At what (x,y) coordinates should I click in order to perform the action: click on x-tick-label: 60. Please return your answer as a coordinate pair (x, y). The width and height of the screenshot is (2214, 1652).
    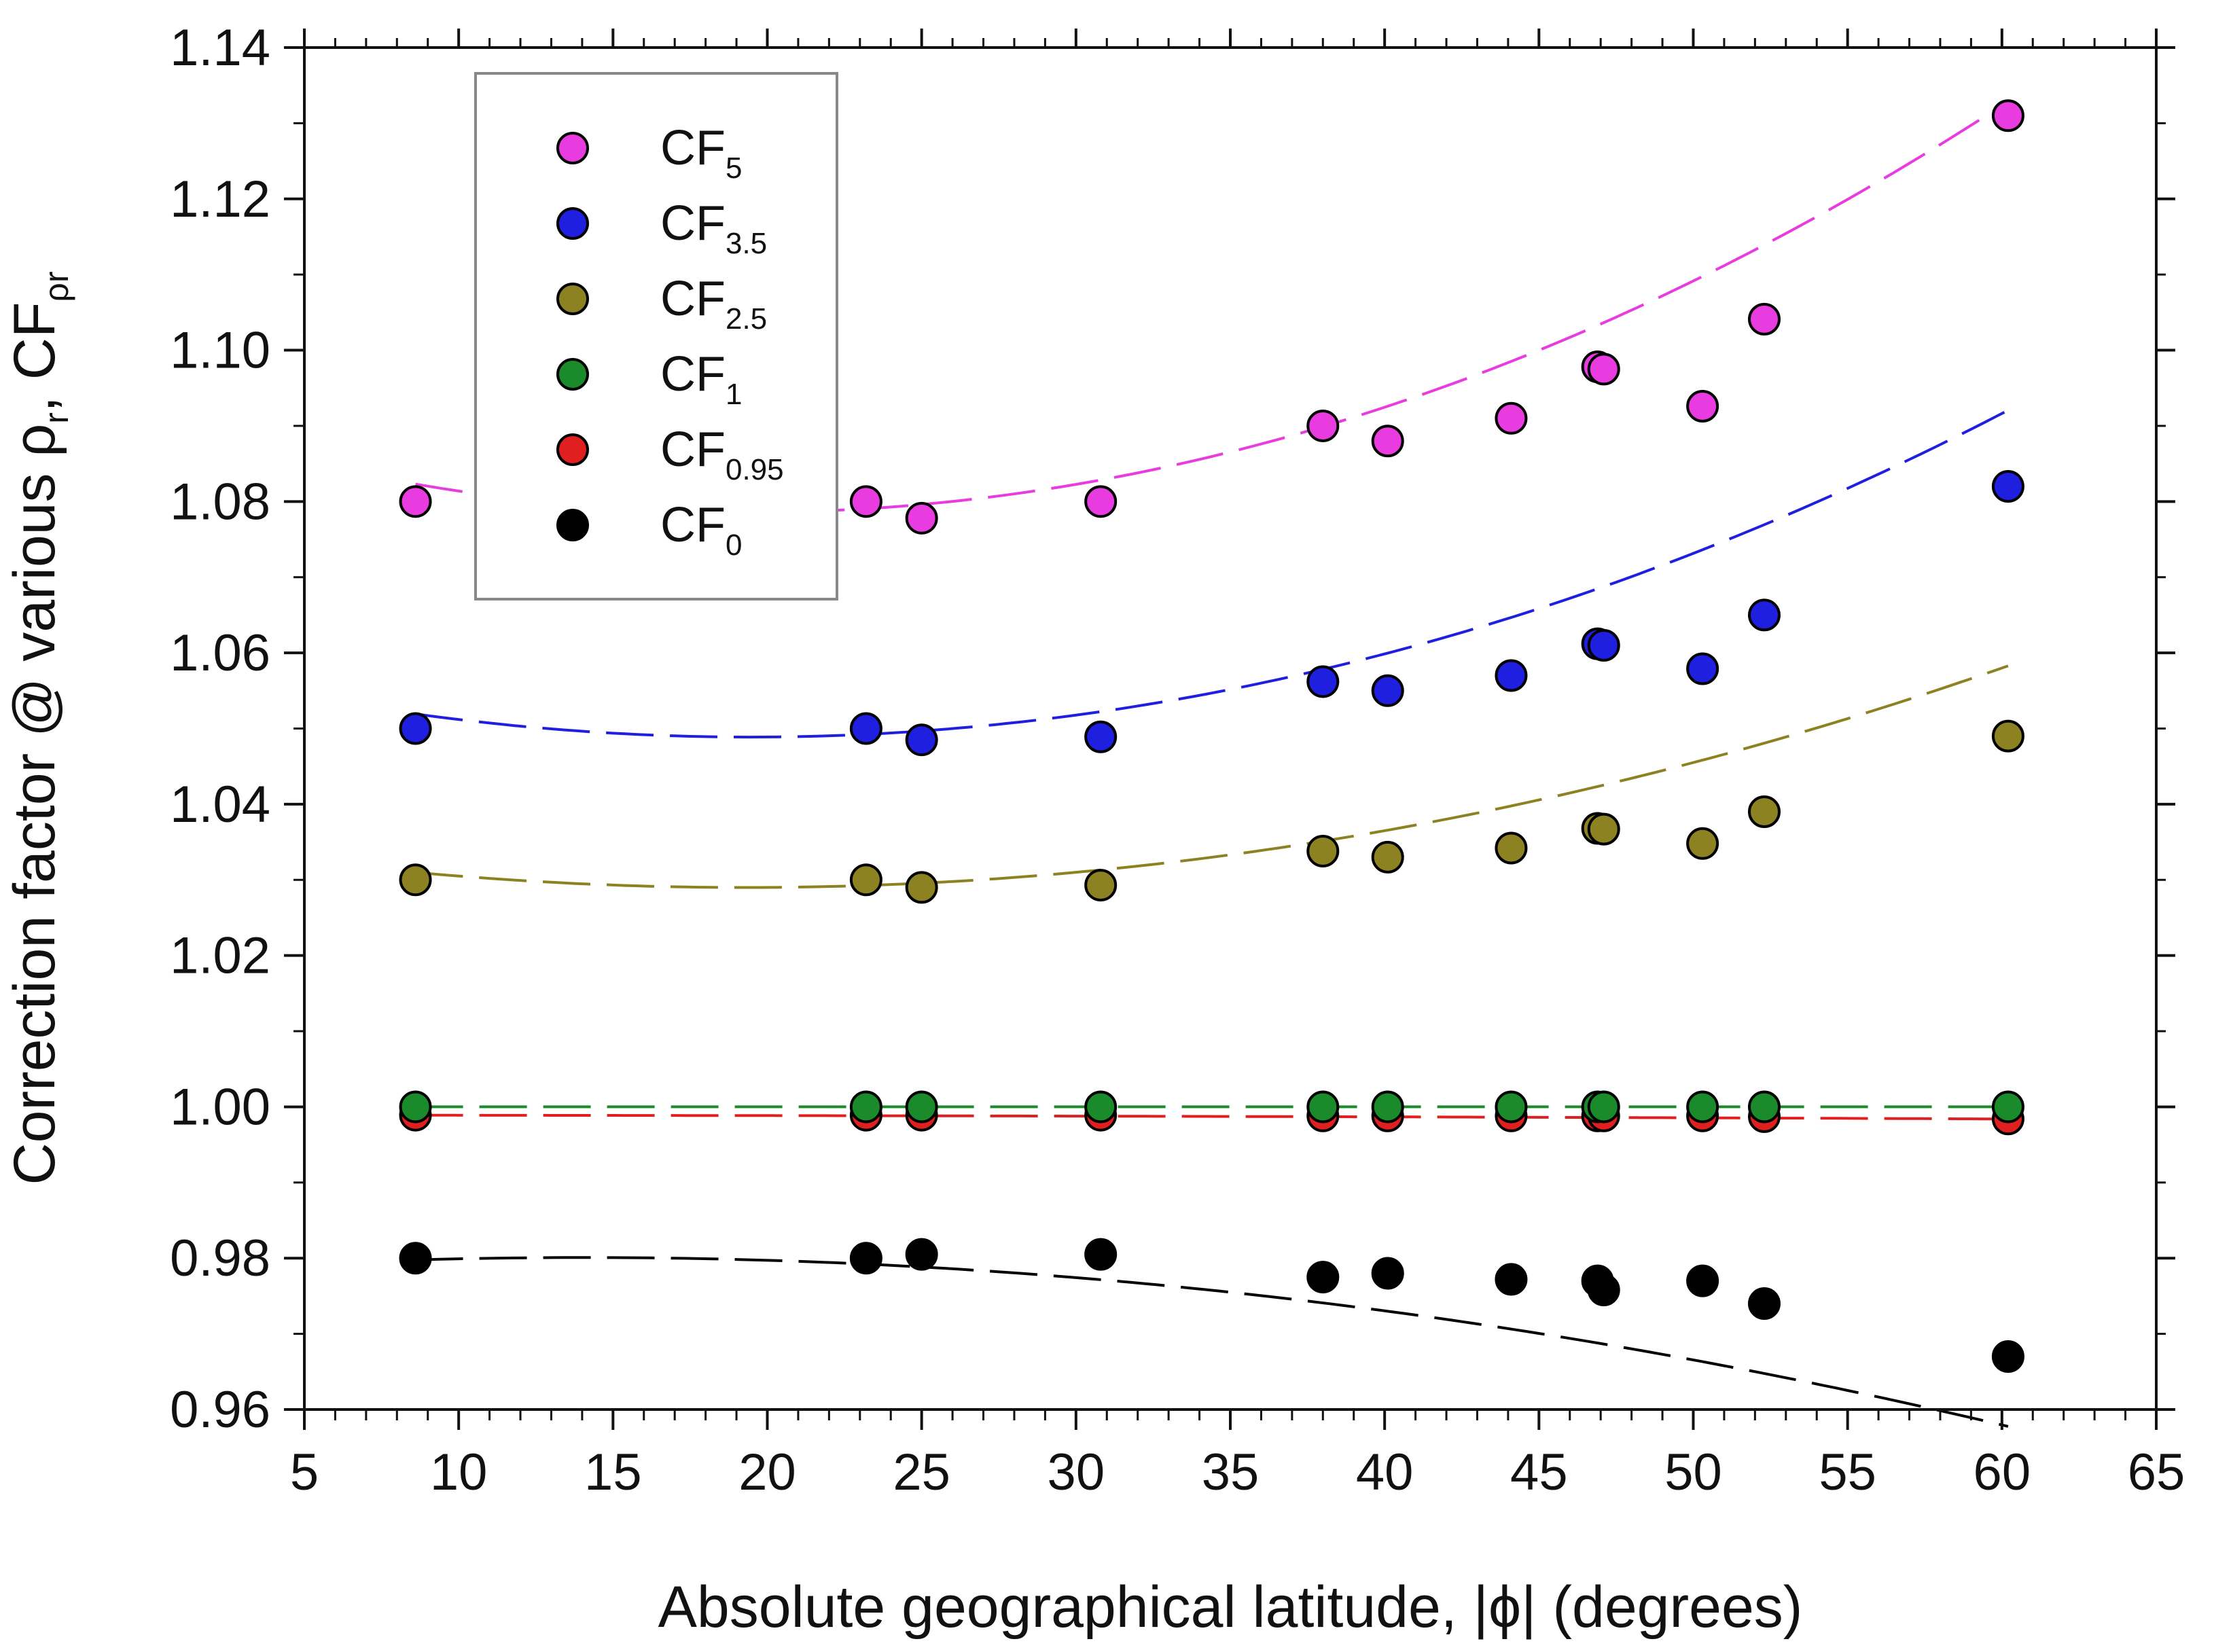
    Looking at the image, I should click on (2002, 1472).